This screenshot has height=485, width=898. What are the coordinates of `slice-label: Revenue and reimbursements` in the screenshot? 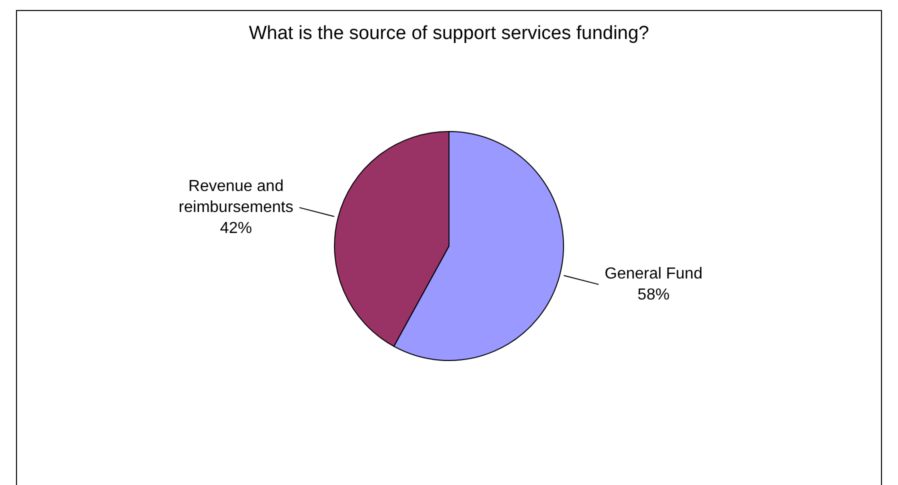 It's located at (236, 197).